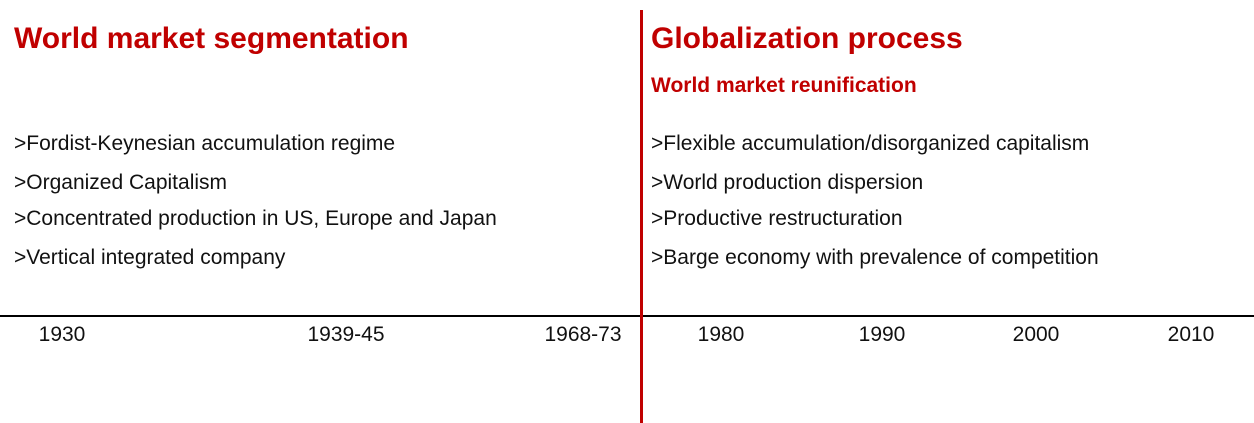 This screenshot has width=1254, height=423. I want to click on left-item: >Organized Capitalism, so click(121, 182).